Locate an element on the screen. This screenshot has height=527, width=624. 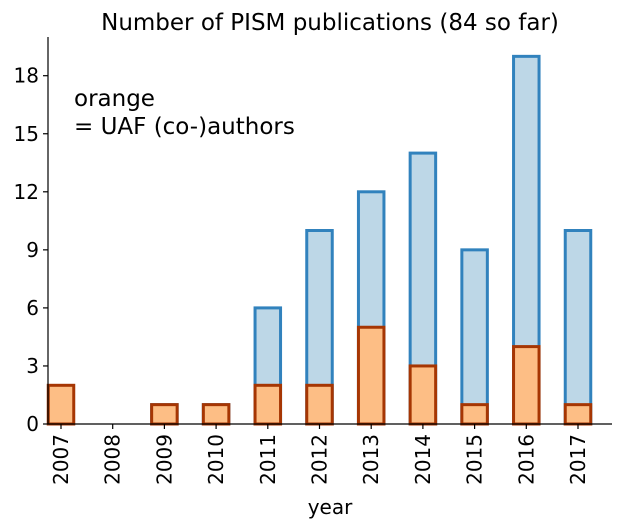
bar-uaf-2017 is located at coordinates (578, 414).